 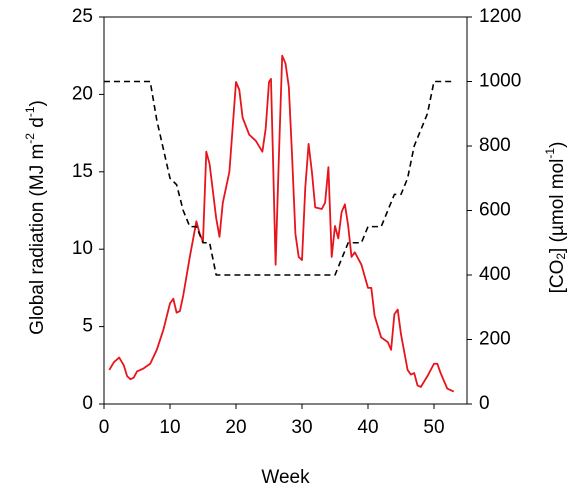 What do you see at coordinates (561, 256) in the screenshot?
I see `y2-axis-label-part: 2` at bounding box center [561, 256].